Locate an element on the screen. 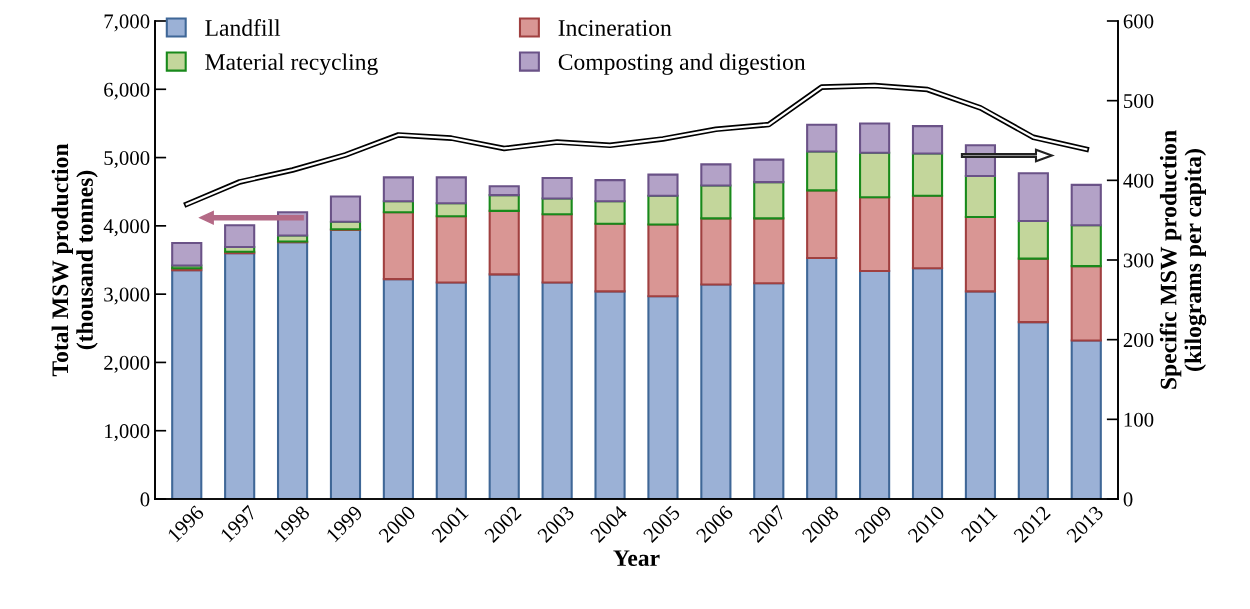 The image size is (1250, 609). x-axis-title: Year is located at coordinates (636, 558).